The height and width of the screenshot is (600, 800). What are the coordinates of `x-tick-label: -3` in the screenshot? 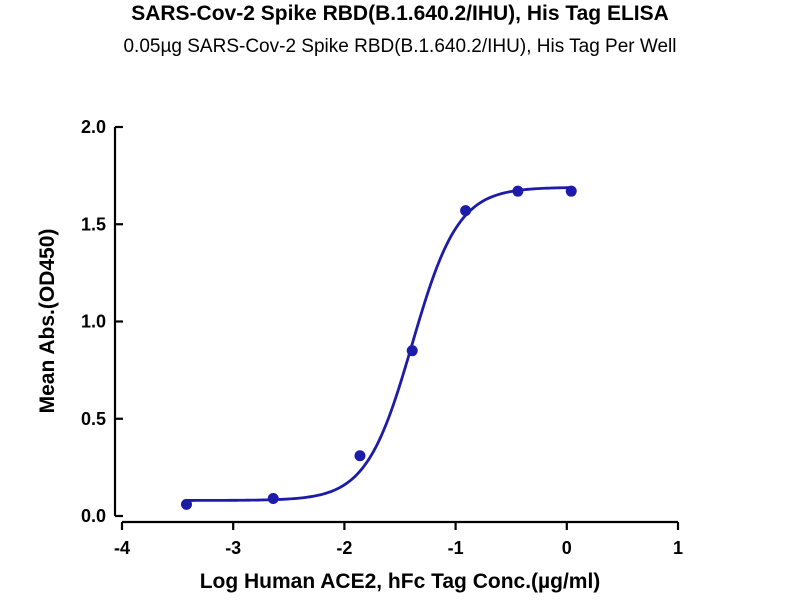 It's located at (233, 548).